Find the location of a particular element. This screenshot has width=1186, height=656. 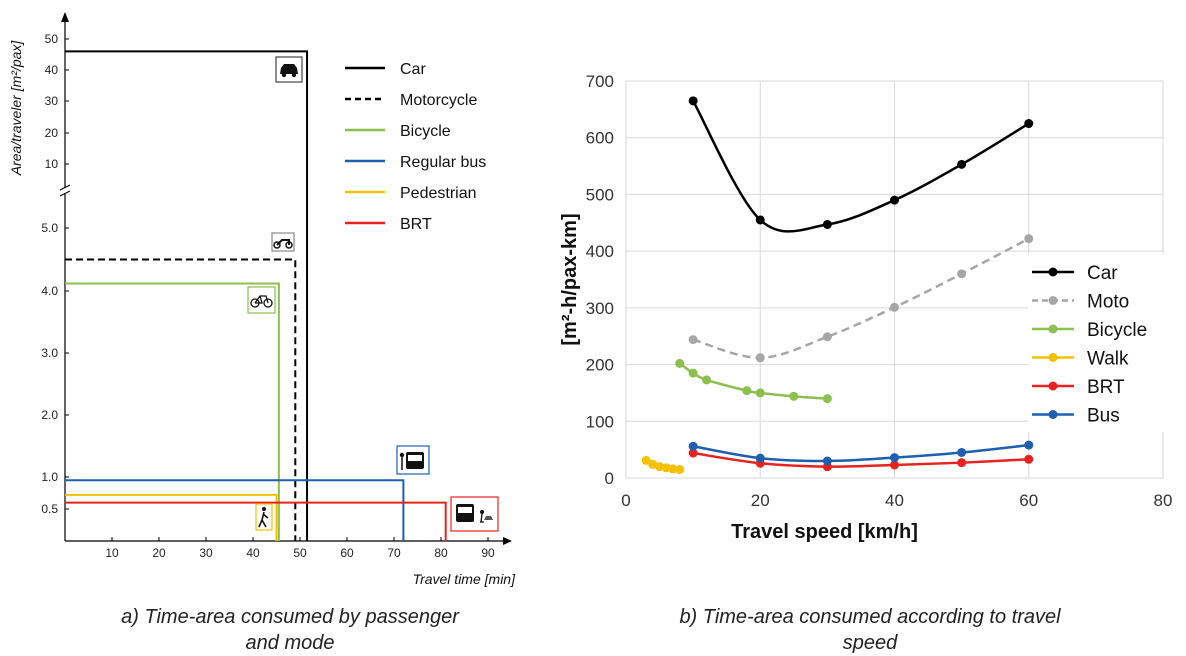

x-tick-label: 90 is located at coordinates (488, 553).